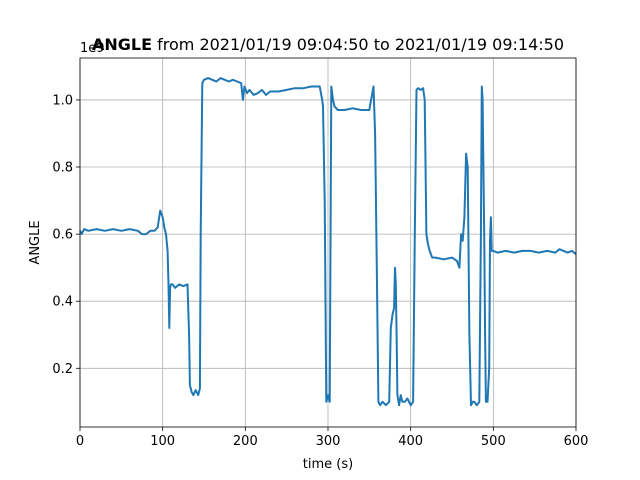 The width and height of the screenshot is (640, 480). Describe the element at coordinates (92, 48) in the screenshot. I see `y-offset-label: 1e9` at that location.